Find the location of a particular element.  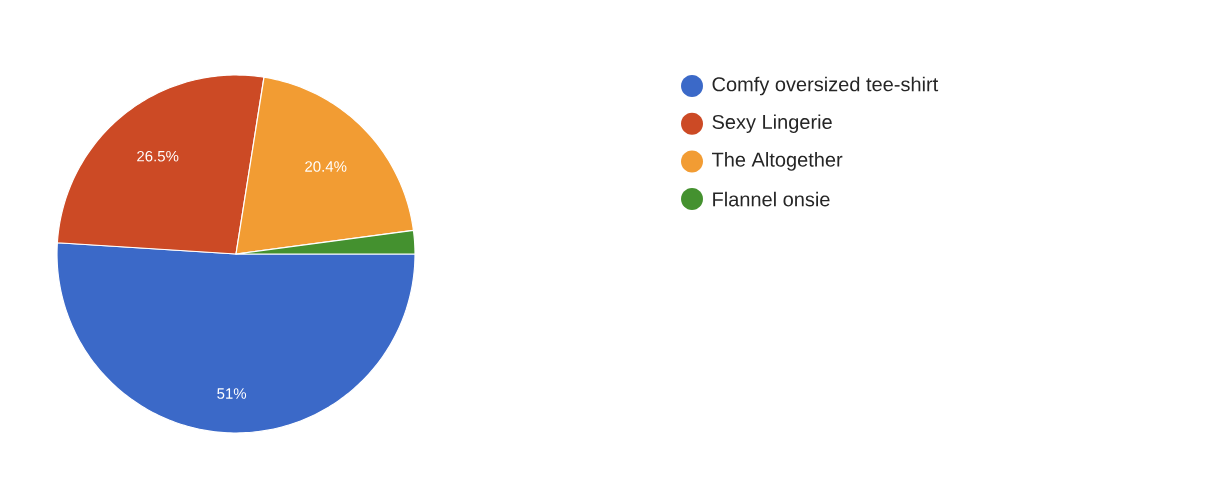

data-label: 26.5% is located at coordinates (158, 156).